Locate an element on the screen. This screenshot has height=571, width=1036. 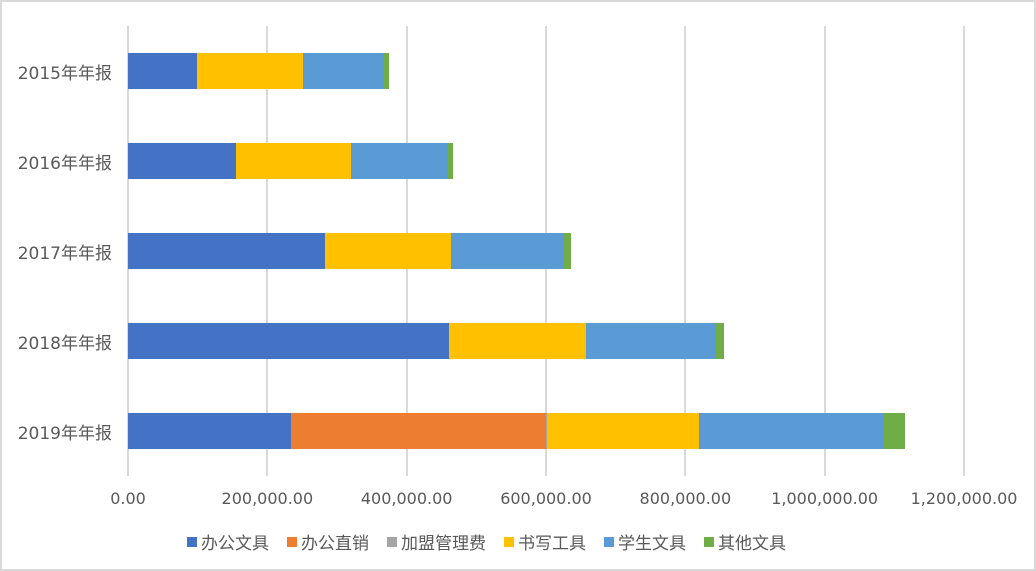
legend-label: 学生文具 is located at coordinates (652, 544).